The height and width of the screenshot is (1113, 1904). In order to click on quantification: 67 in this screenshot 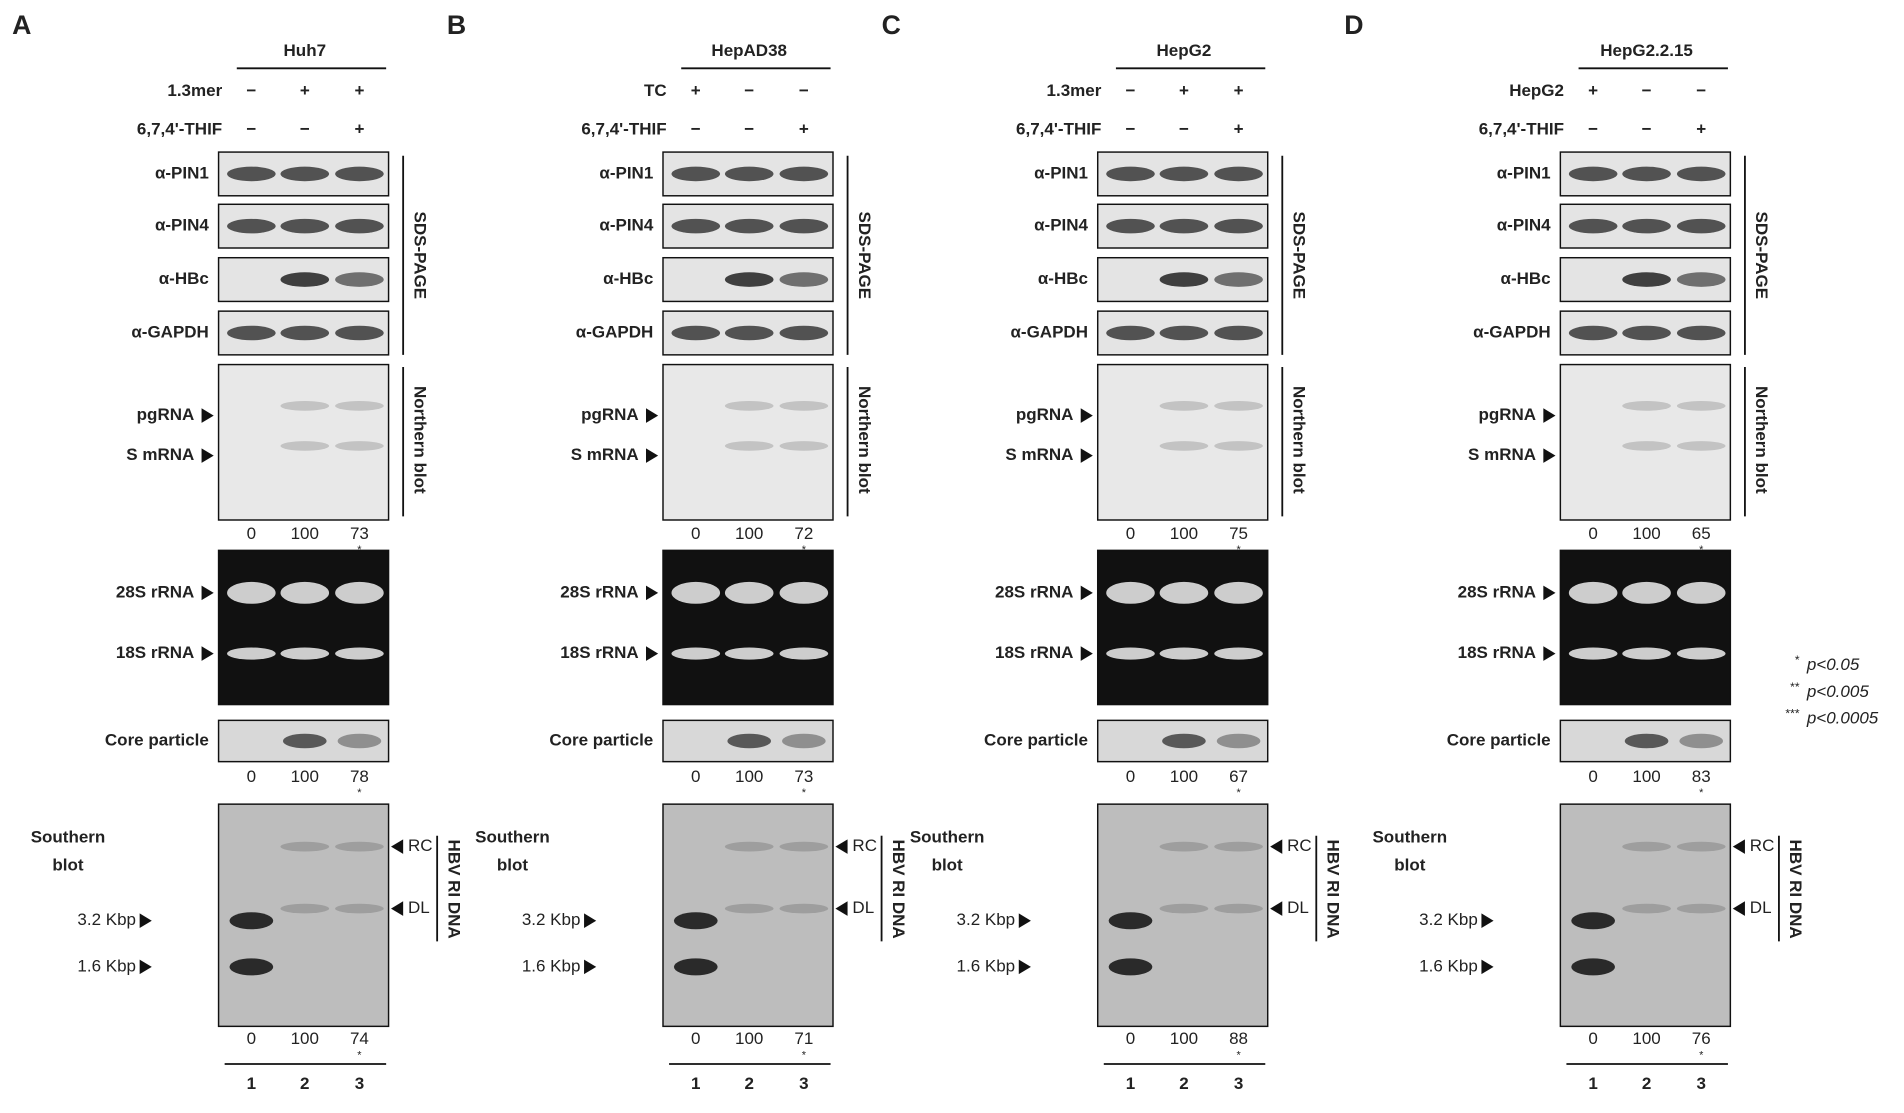, I will do `click(1238, 776)`.